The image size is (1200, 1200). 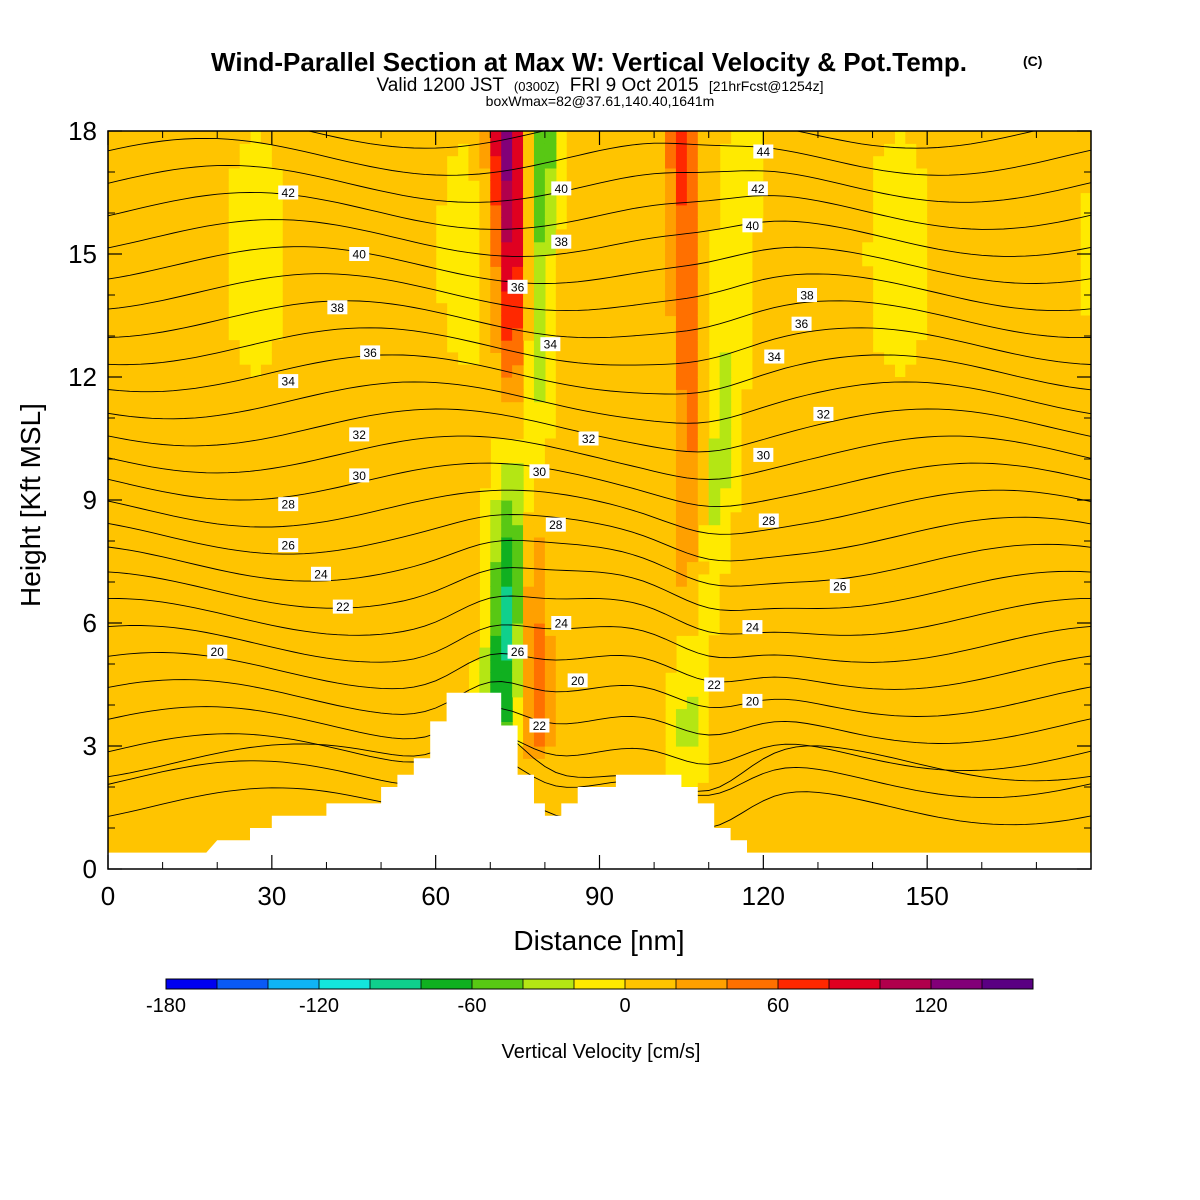 What do you see at coordinates (599, 238) in the screenshot?
I see `theta-contour` at bounding box center [599, 238].